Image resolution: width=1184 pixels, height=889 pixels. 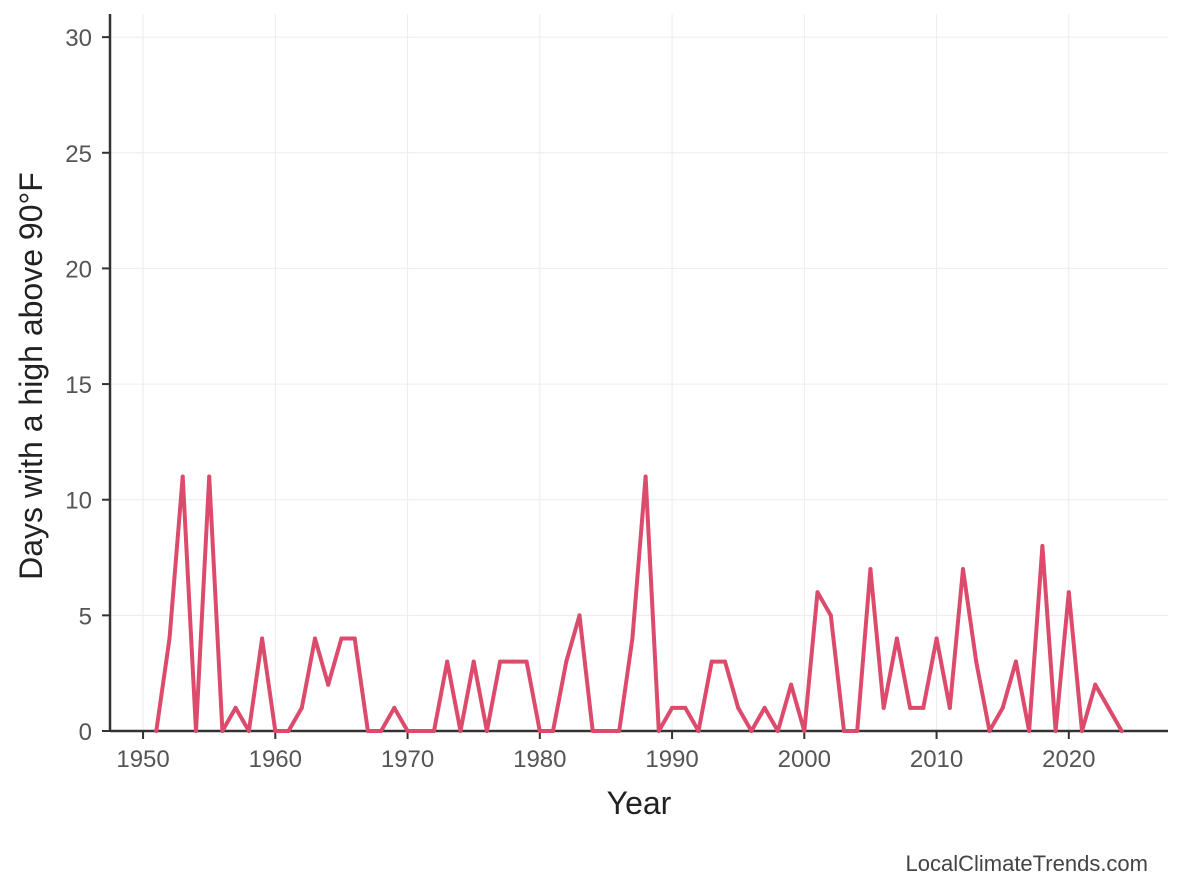 What do you see at coordinates (85, 732) in the screenshot?
I see `y-tick-label: 0` at bounding box center [85, 732].